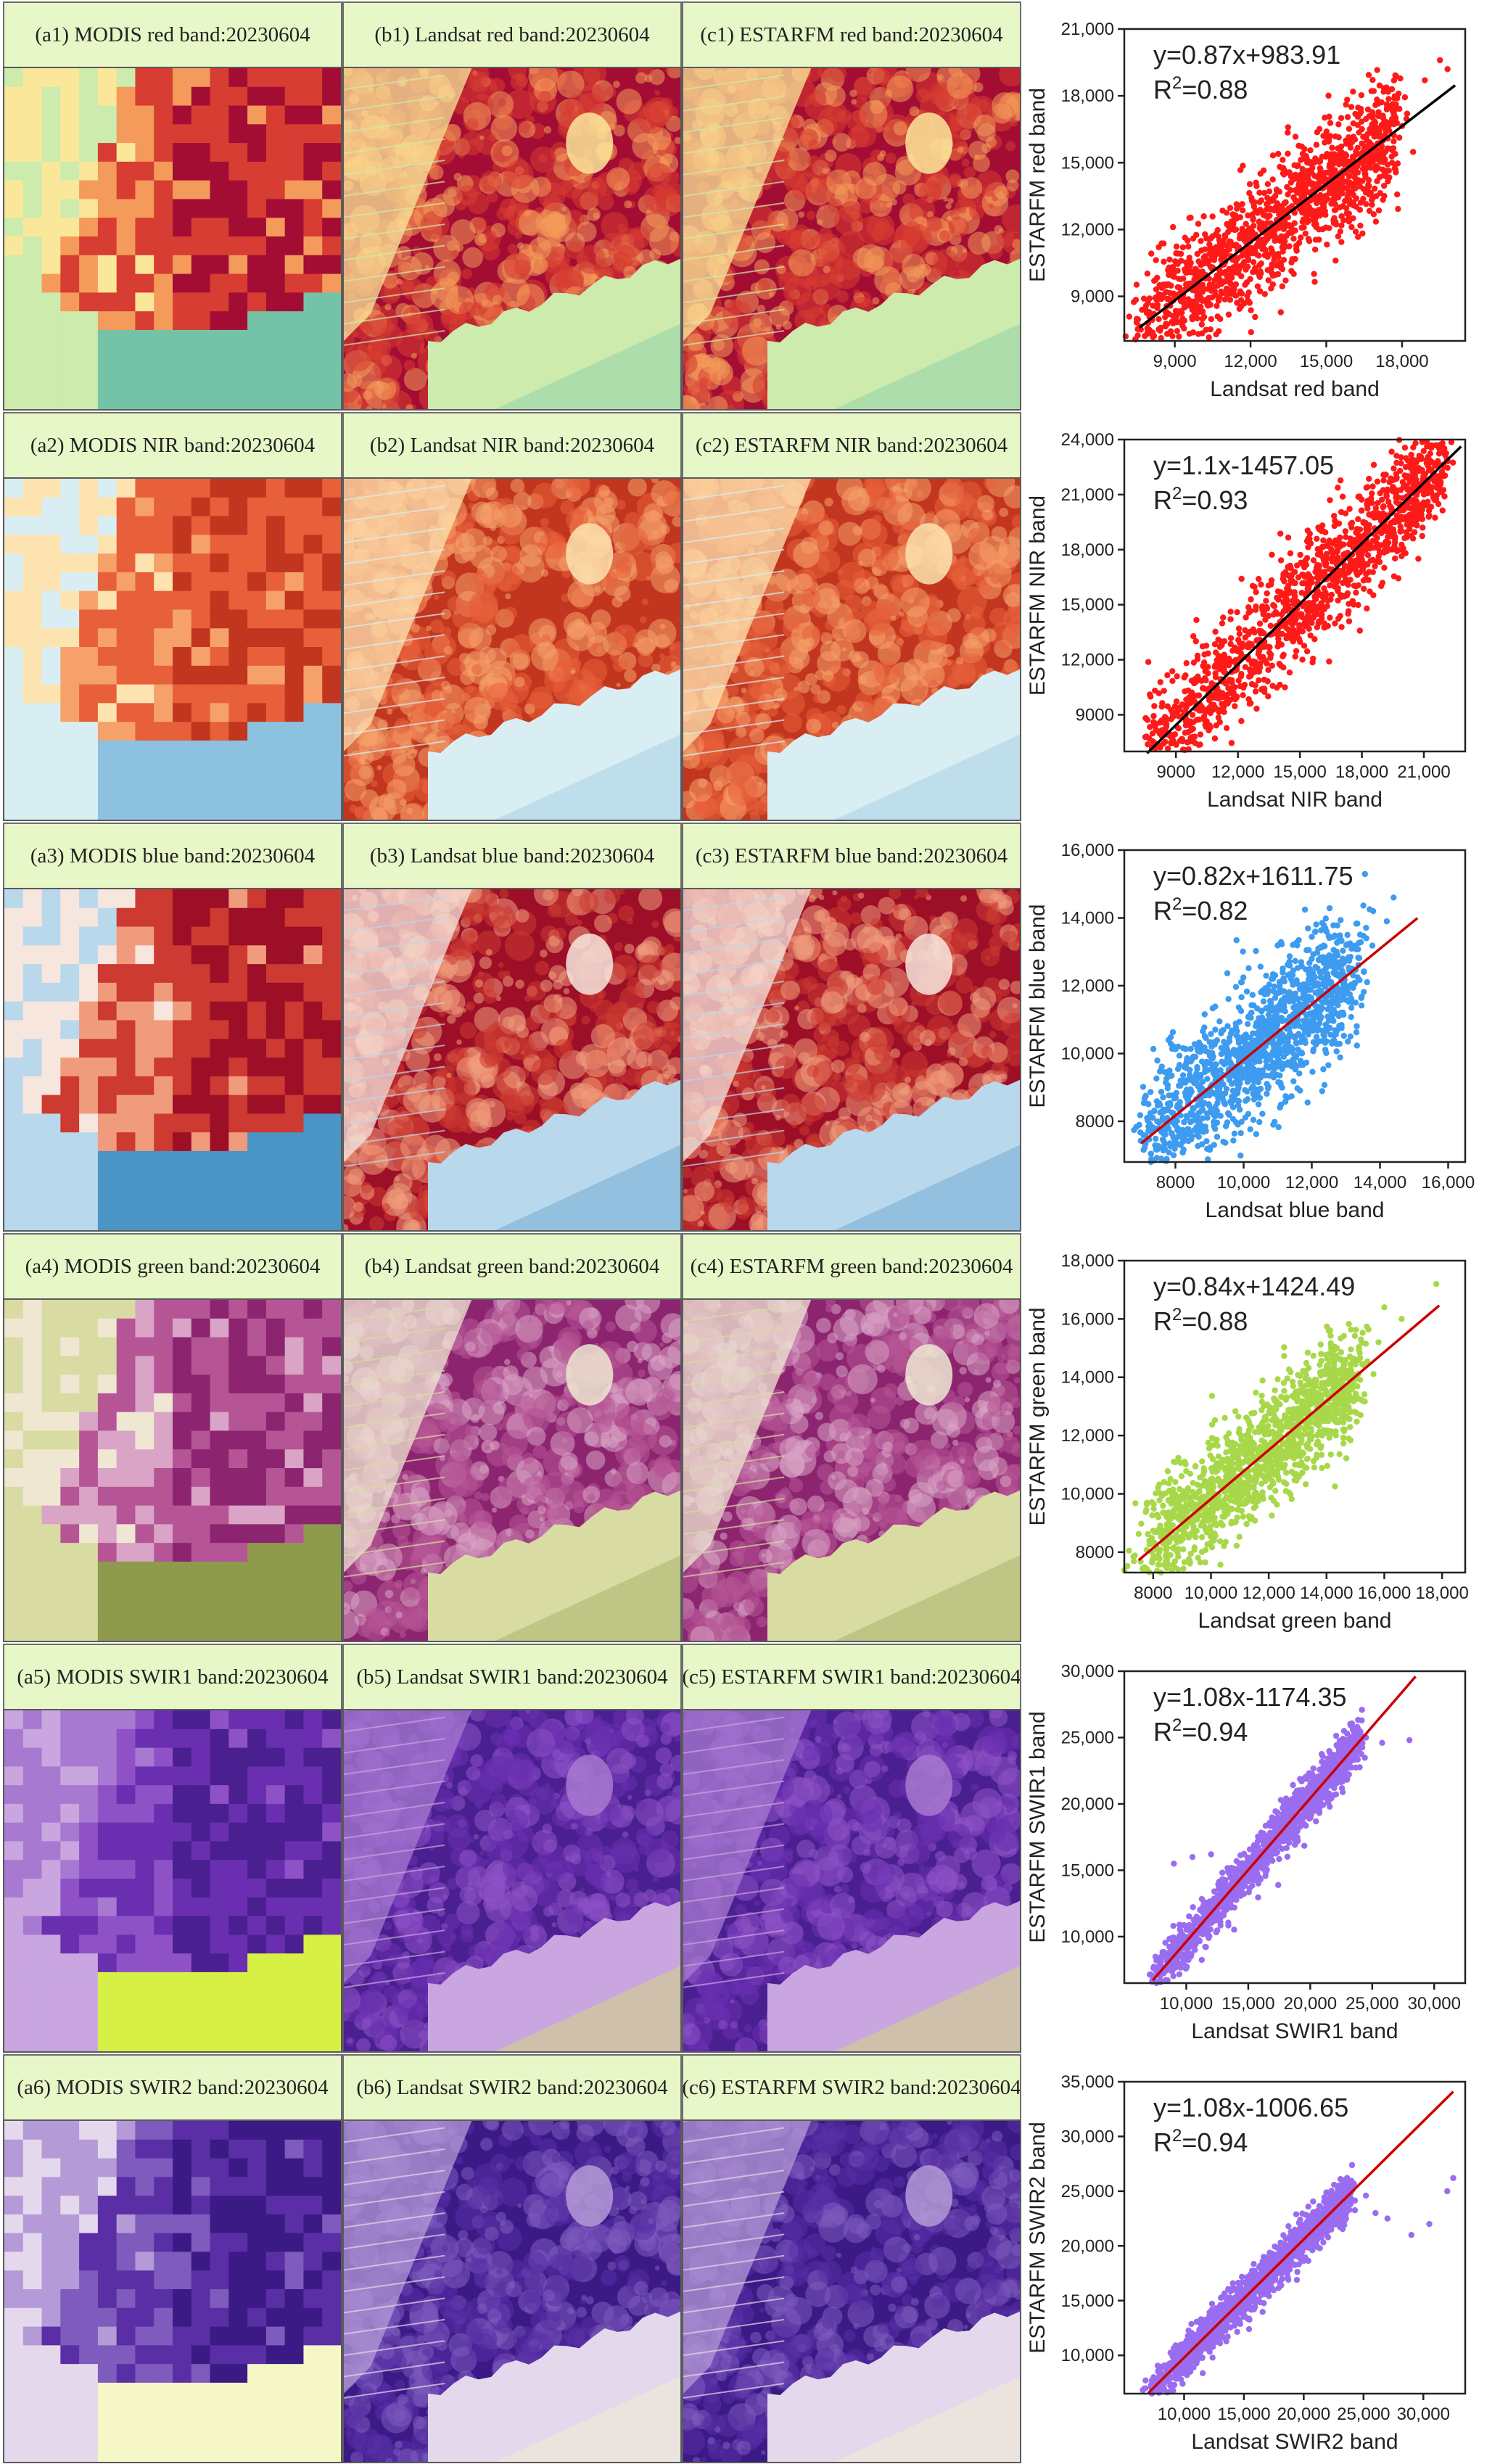 Image resolution: width=1508 pixels, height=2464 pixels. What do you see at coordinates (851, 2087) in the screenshot?
I see `panel-label-swir2-2: (c6) ESTARFM SWIR2 band:20230604` at bounding box center [851, 2087].